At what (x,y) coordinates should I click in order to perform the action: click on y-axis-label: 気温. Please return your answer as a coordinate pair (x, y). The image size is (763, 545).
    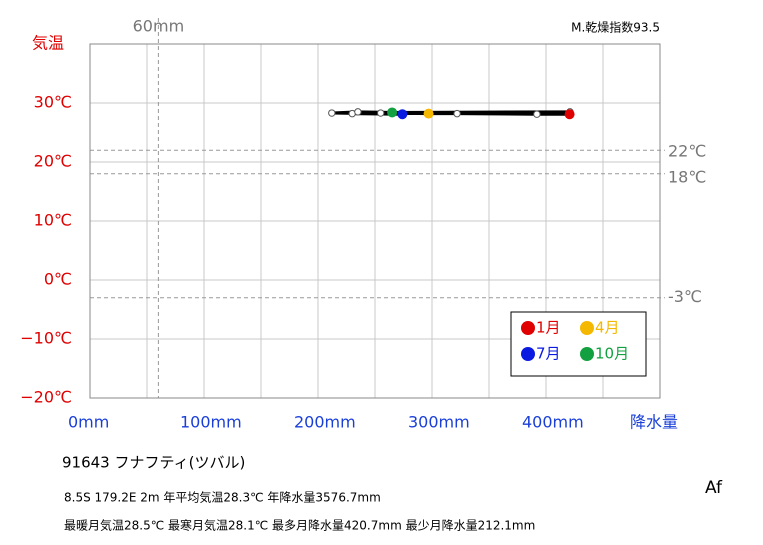
    Looking at the image, I should click on (48, 43).